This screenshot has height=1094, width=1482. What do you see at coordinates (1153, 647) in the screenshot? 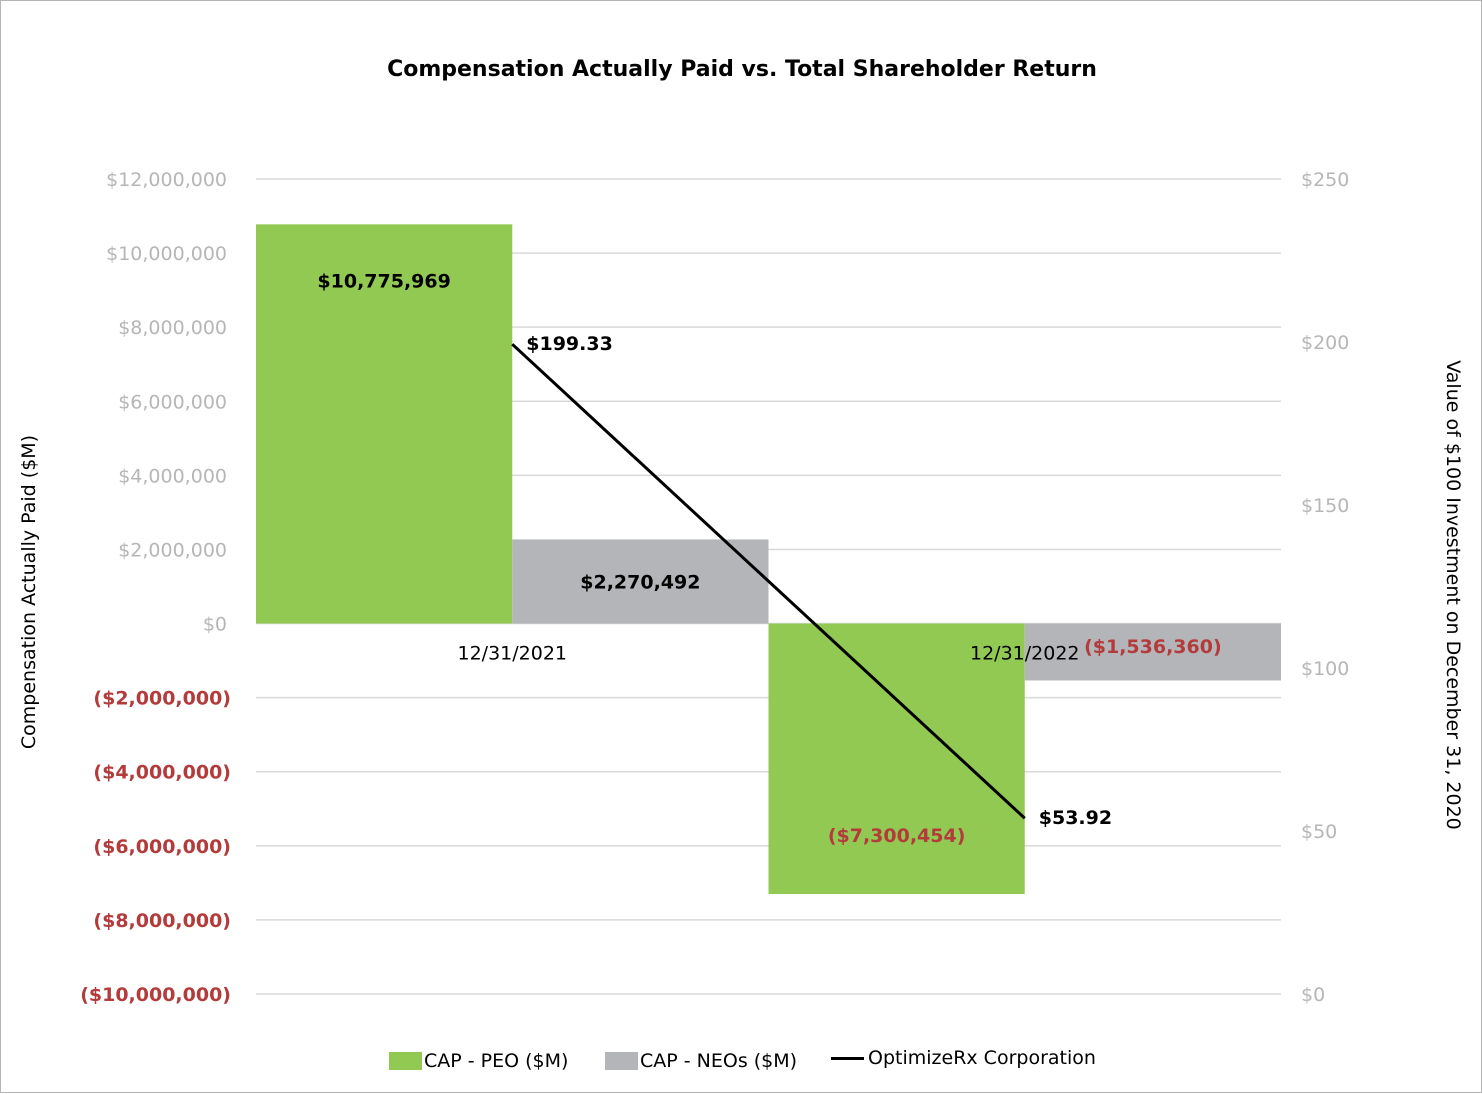
I see `bar-data-label: ($1,536,360)` at bounding box center [1153, 647].